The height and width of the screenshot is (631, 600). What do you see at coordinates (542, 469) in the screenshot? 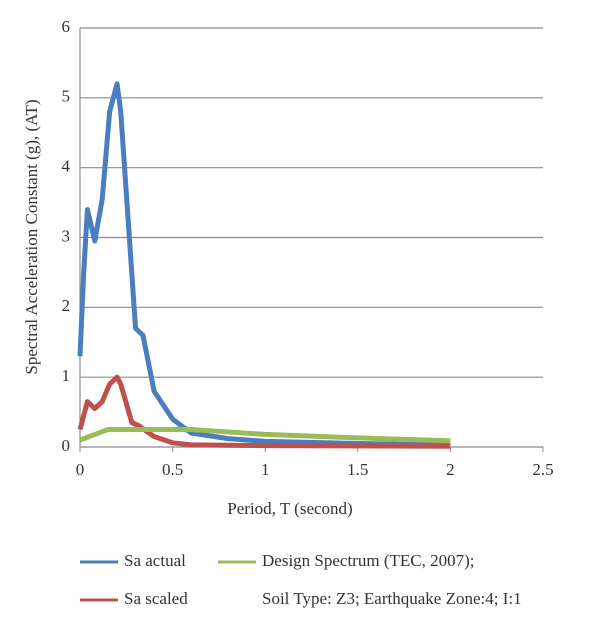
I see `x-tick-label: 2.5` at bounding box center [542, 469].